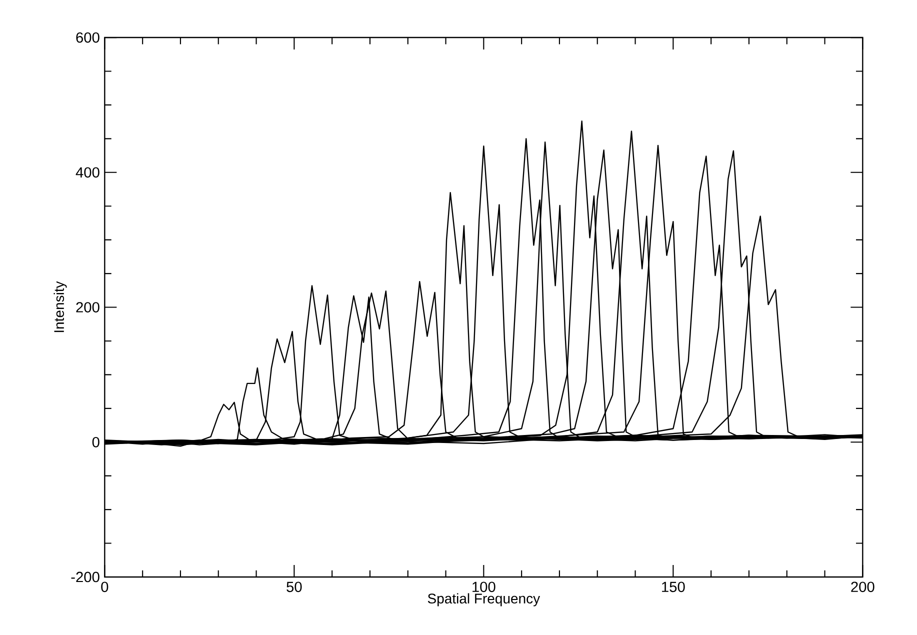 This screenshot has height=635, width=917. Describe the element at coordinates (60, 306) in the screenshot. I see `y-axis-title: Intensity` at that location.